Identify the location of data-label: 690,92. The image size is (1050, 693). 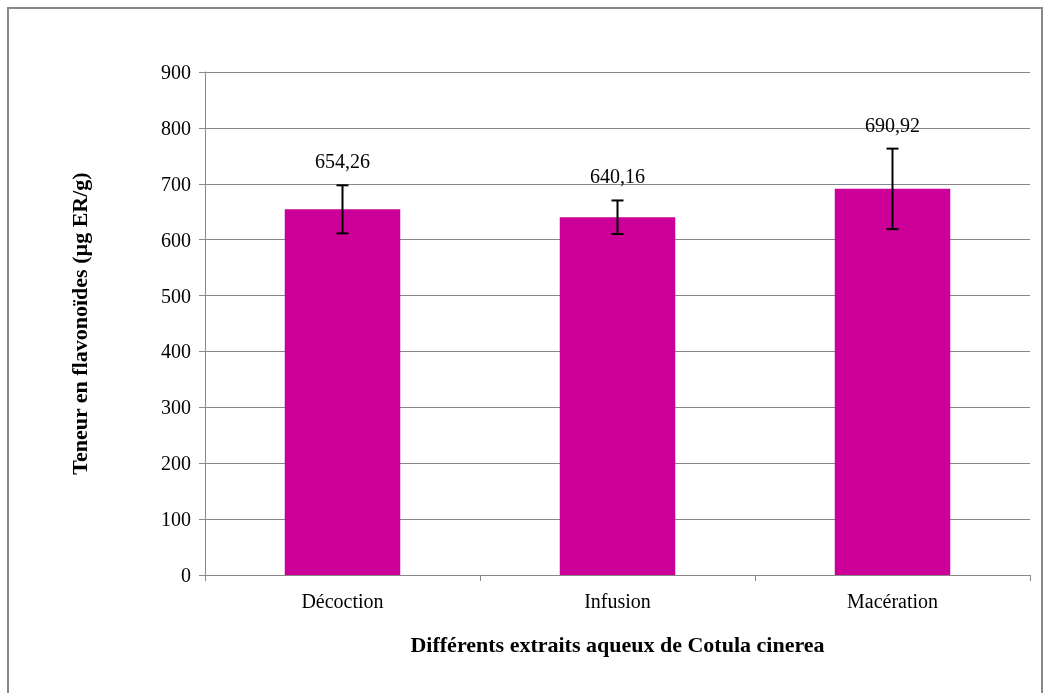
(892, 124).